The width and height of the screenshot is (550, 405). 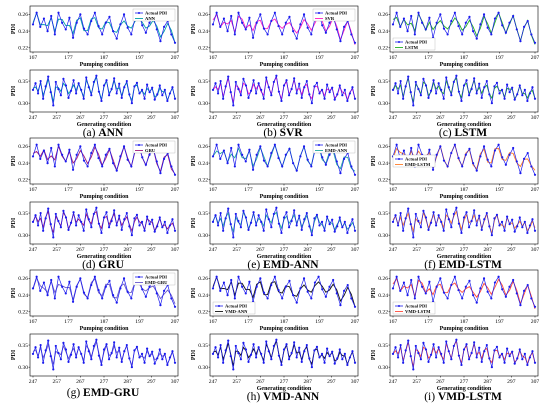 I want to click on panel-a-top-ytick-label: 0.22, so click(x=23, y=49).